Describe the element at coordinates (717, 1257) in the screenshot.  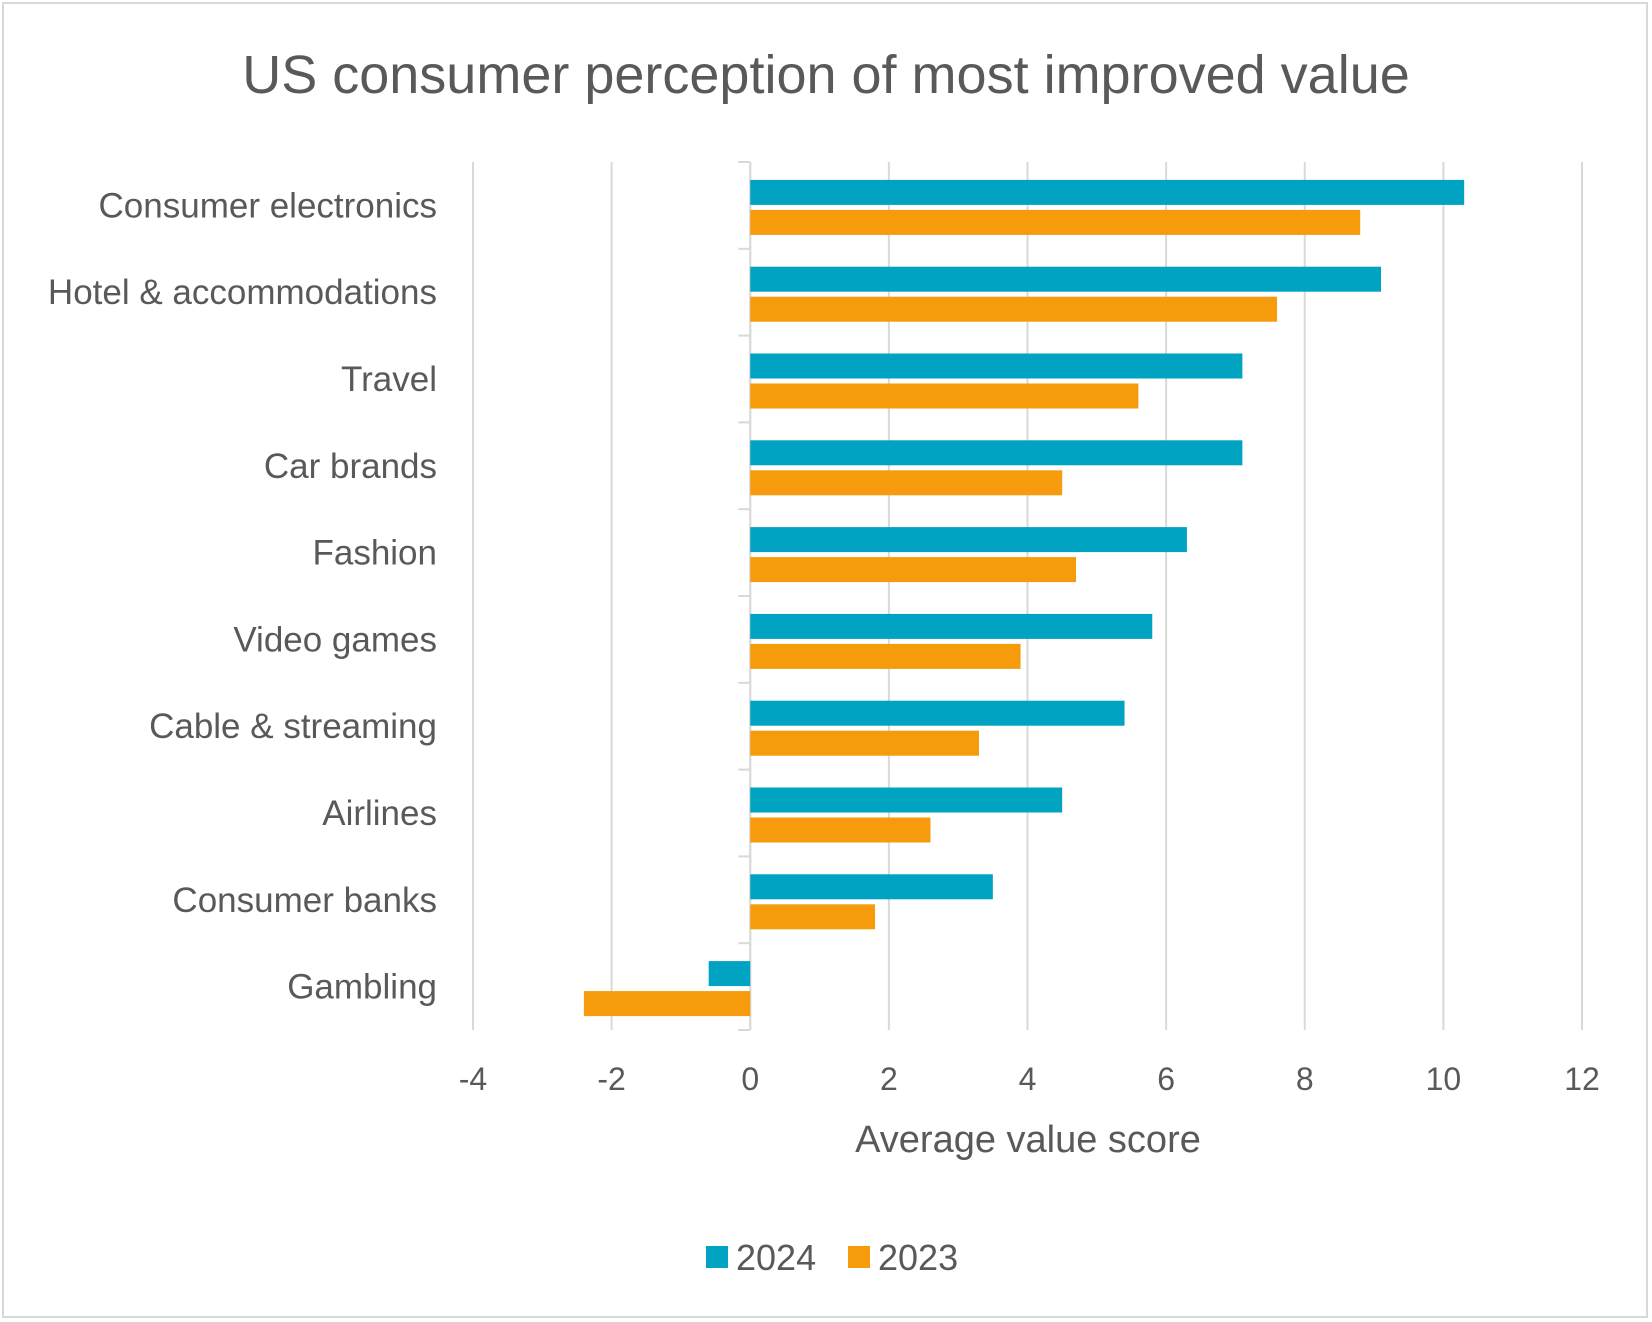
I see `legend-swatch-2024` at that location.